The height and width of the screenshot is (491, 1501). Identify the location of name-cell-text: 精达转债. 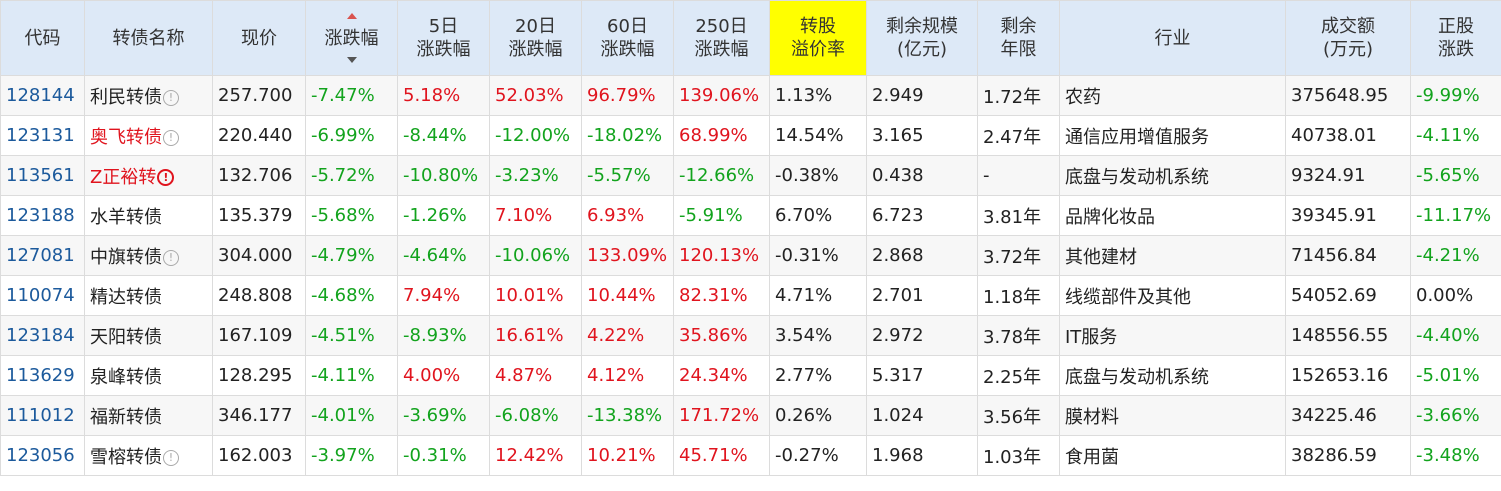
(126, 297).